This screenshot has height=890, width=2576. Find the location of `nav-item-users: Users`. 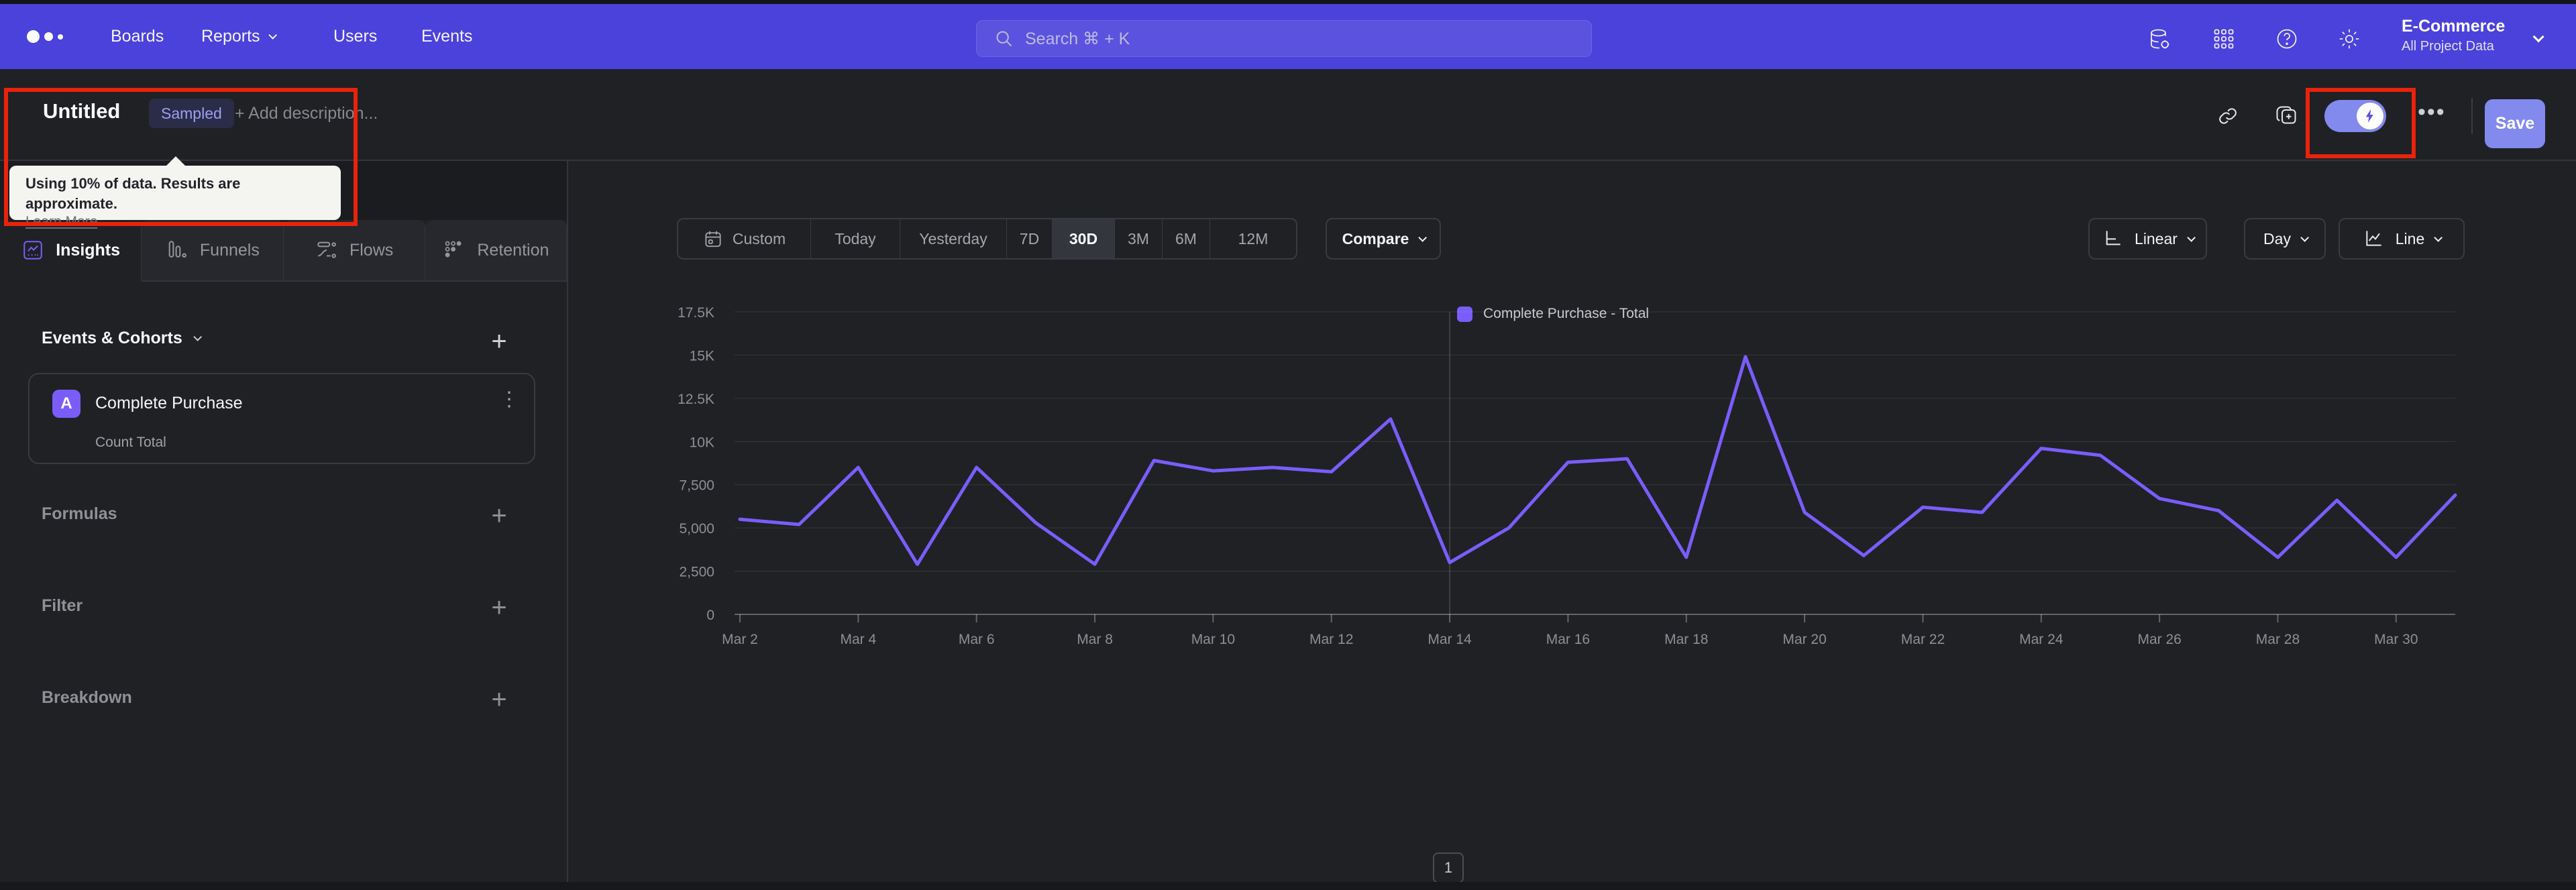

nav-item-users: Users is located at coordinates (355, 36).